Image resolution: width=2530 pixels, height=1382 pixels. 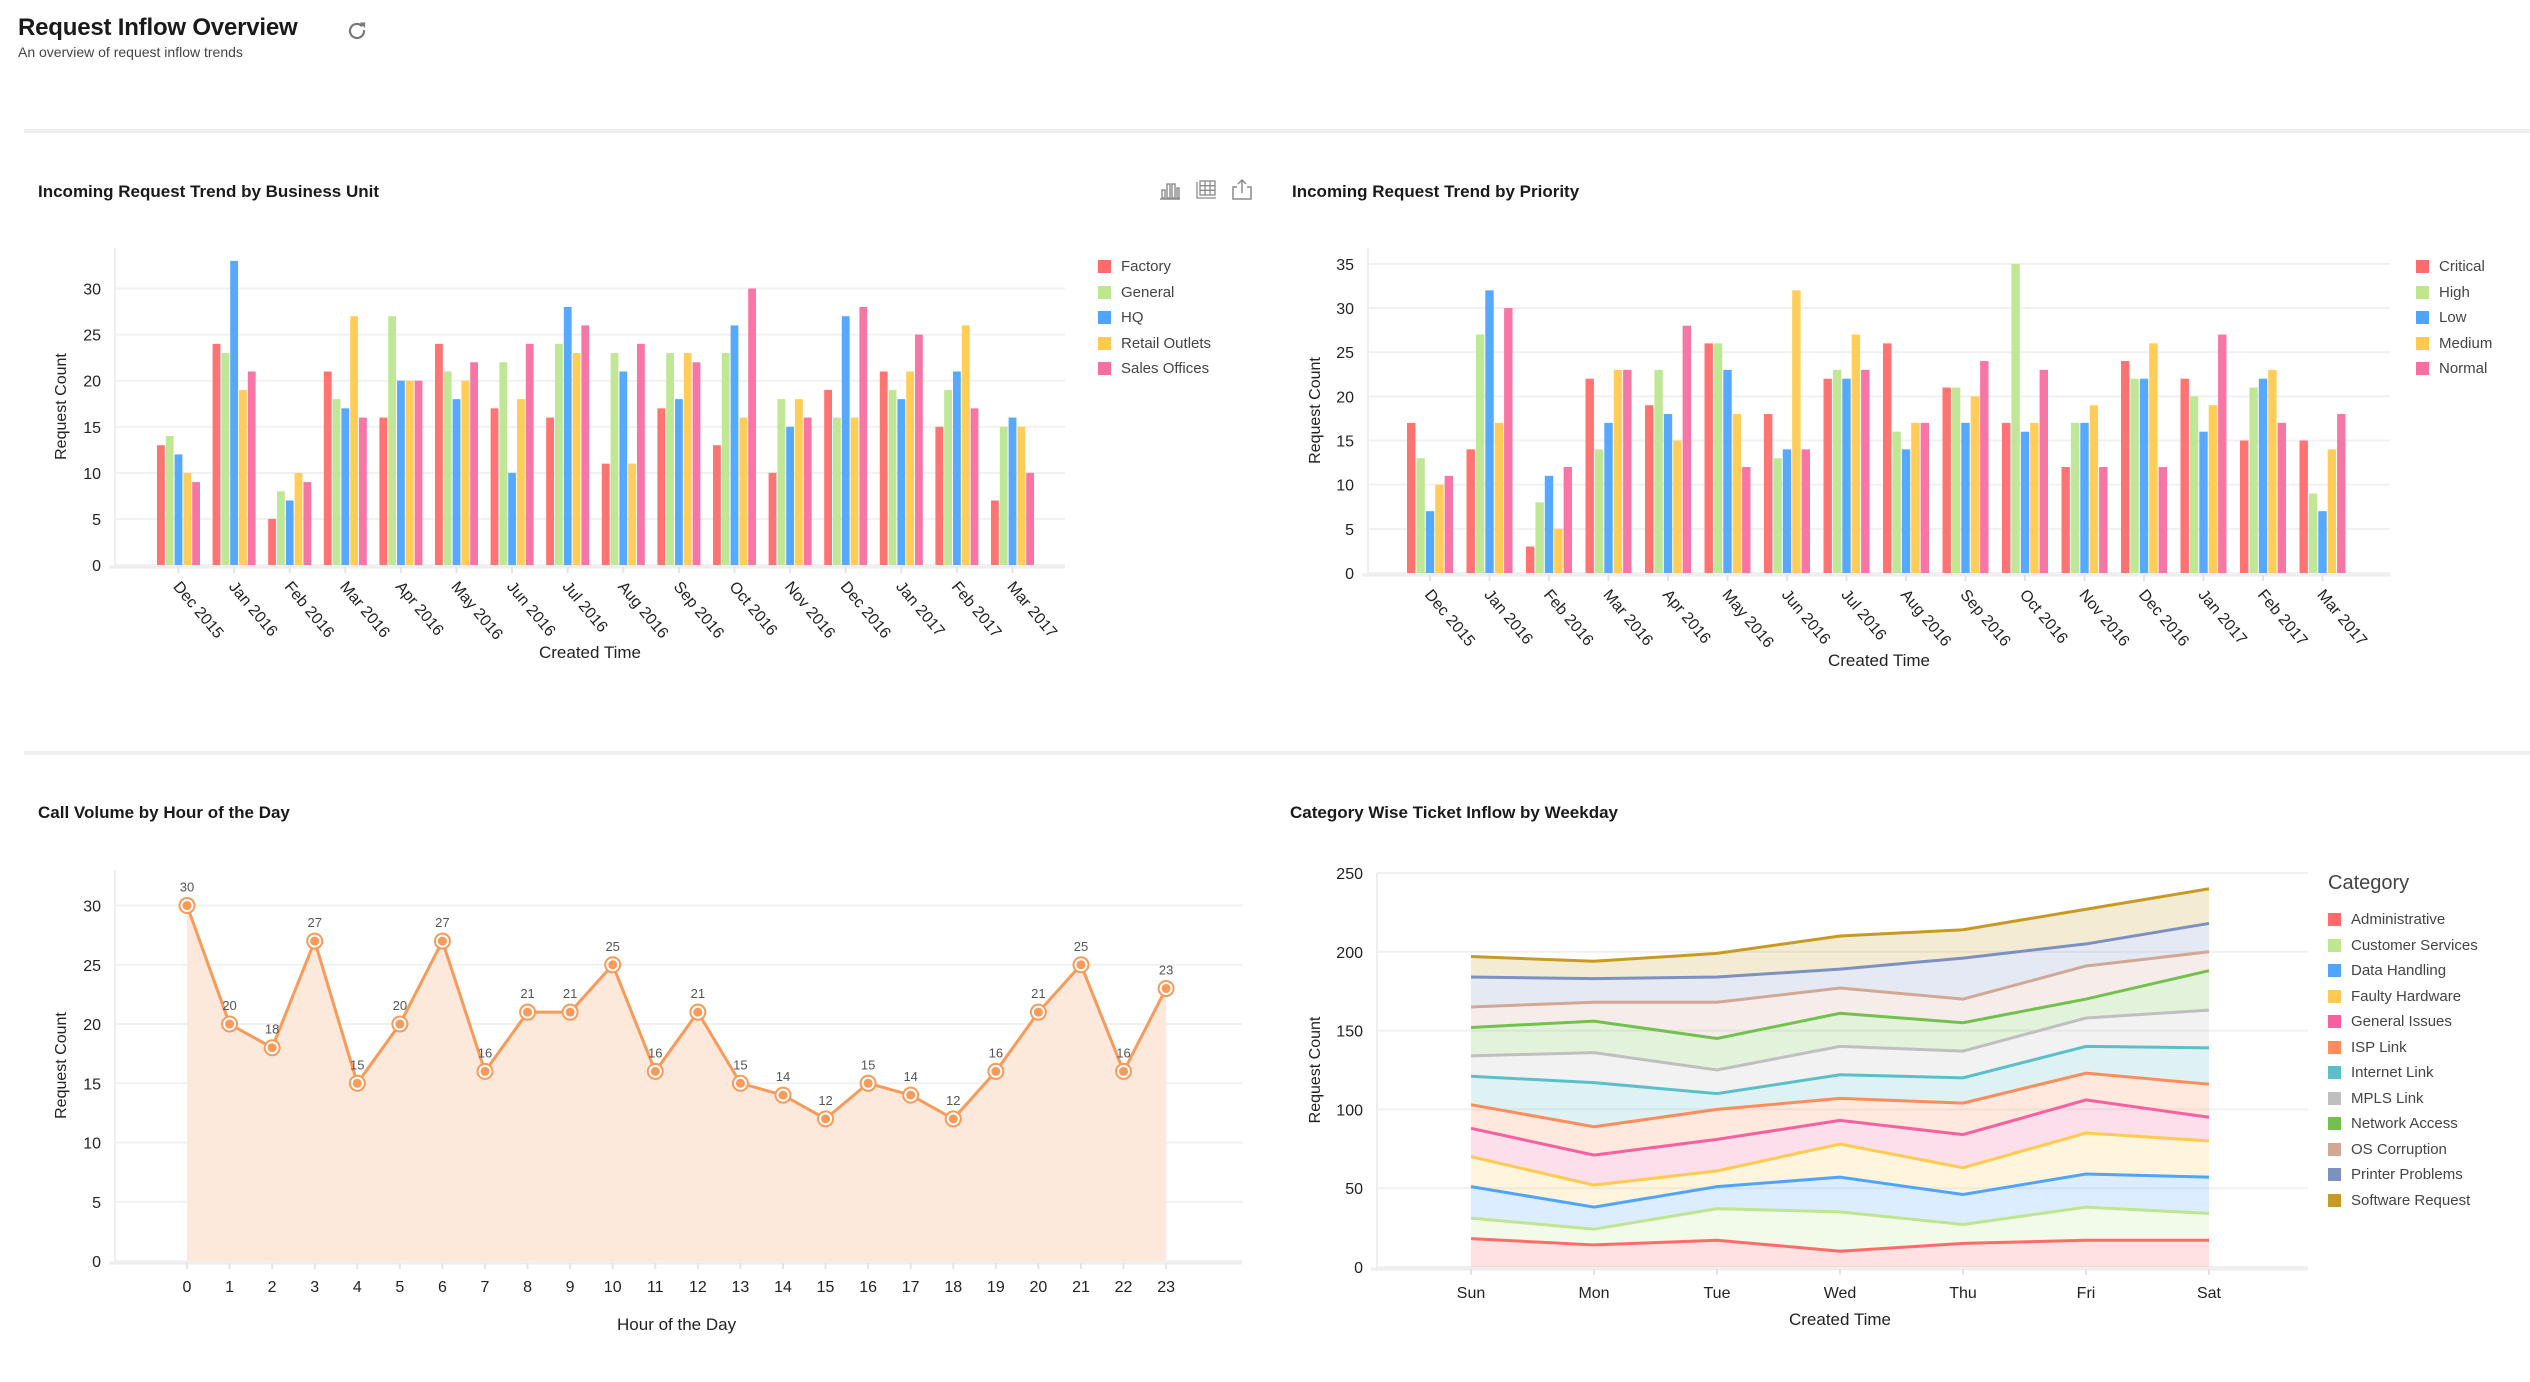 I want to click on legend-item-printer-problems: Printer Problems, so click(x=2403, y=1175).